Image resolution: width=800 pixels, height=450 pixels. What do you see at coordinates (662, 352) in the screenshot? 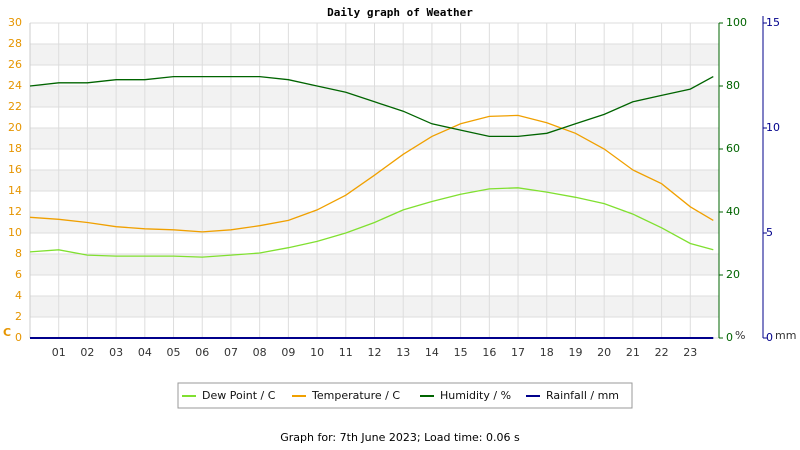
I see `x-tick-label: 22` at bounding box center [662, 352].